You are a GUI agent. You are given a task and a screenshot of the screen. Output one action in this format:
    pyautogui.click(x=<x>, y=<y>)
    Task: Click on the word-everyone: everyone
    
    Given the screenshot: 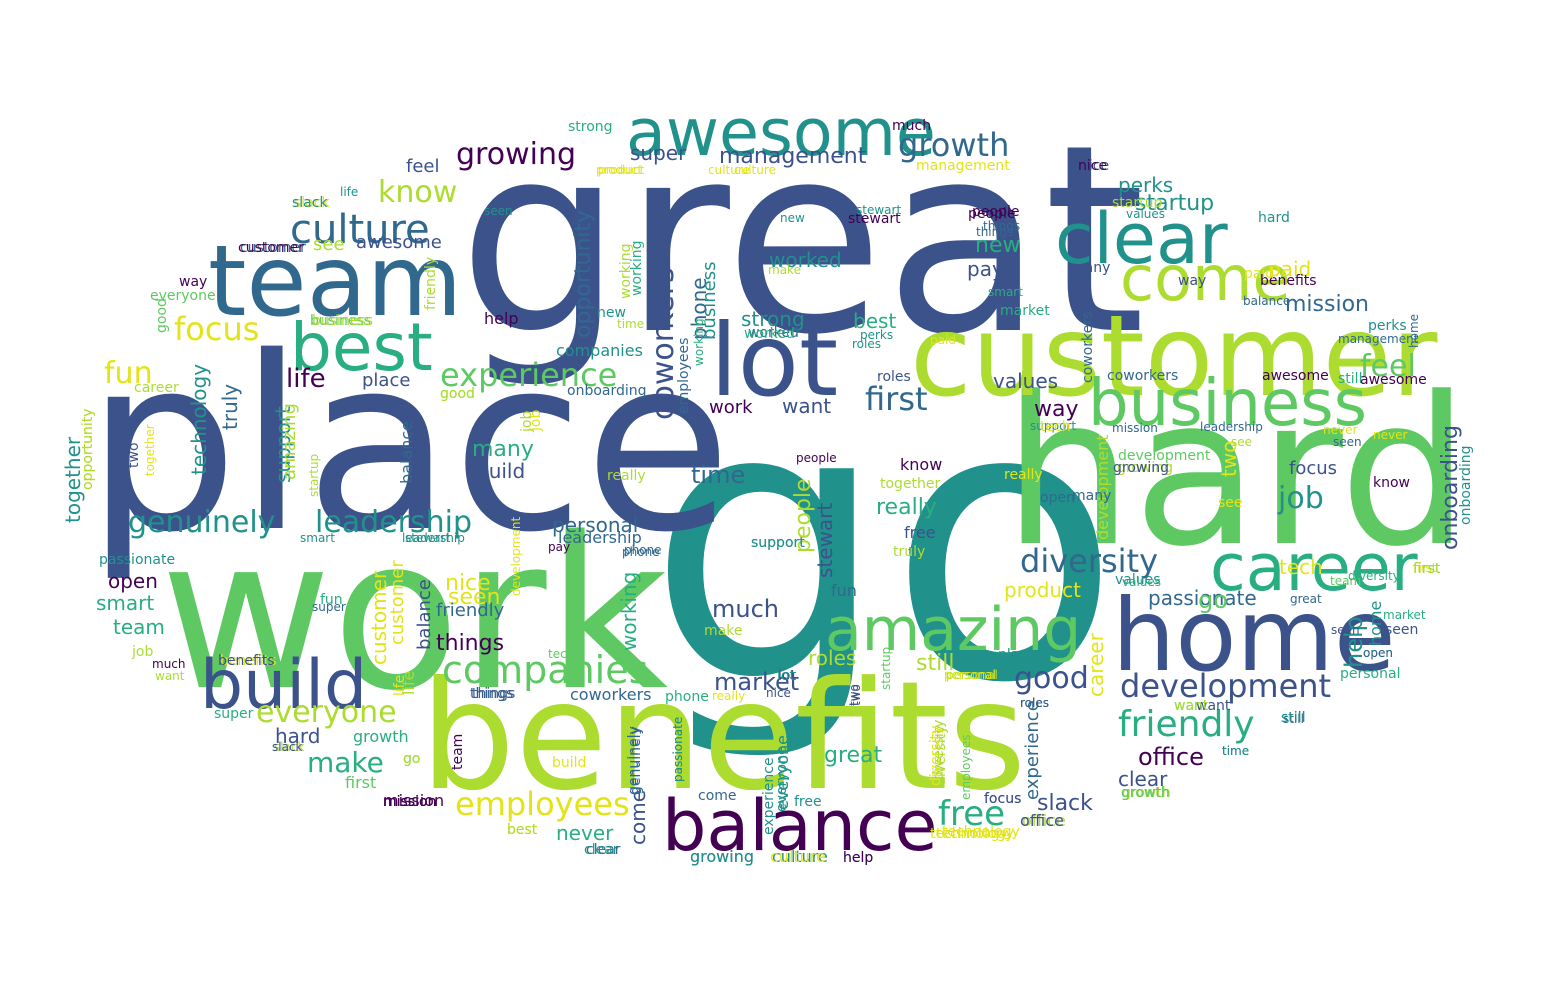 What is the action you would take?
    pyautogui.click(x=782, y=772)
    